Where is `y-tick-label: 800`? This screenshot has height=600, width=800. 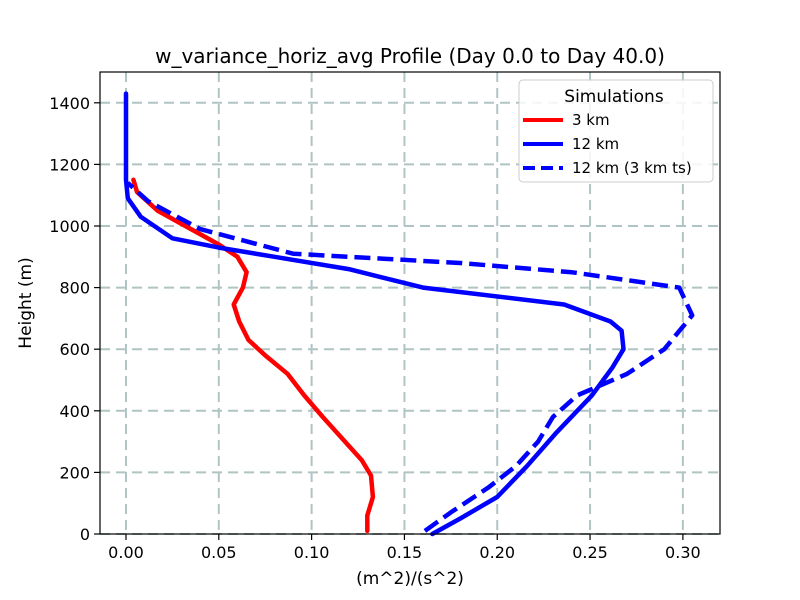
y-tick-label: 800 is located at coordinates (74, 288).